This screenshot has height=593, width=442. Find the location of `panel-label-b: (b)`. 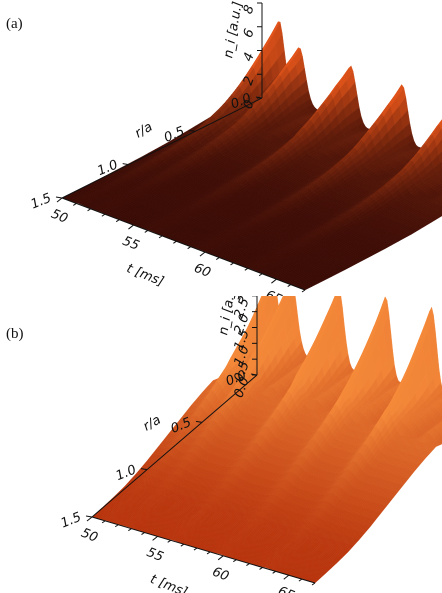

panel-label-b: (b) is located at coordinates (15, 334).